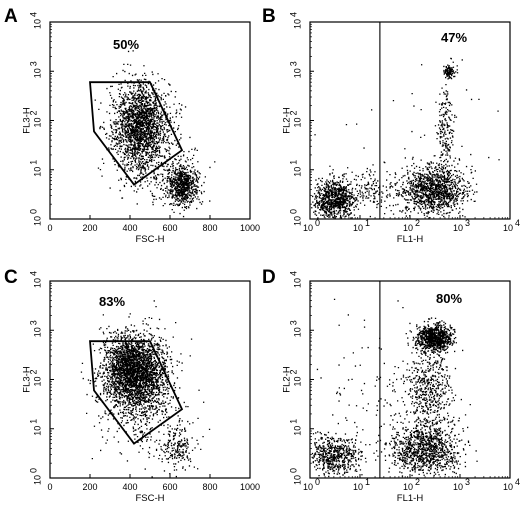  I want to click on x-tick-exponent: 4, so click(517, 482).